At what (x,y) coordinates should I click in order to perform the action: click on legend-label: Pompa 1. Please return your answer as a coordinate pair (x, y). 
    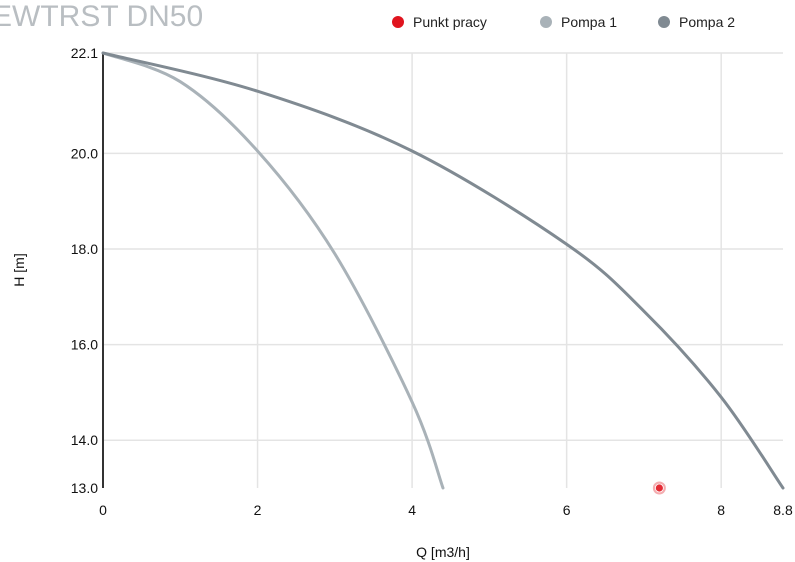
    Looking at the image, I should click on (589, 22).